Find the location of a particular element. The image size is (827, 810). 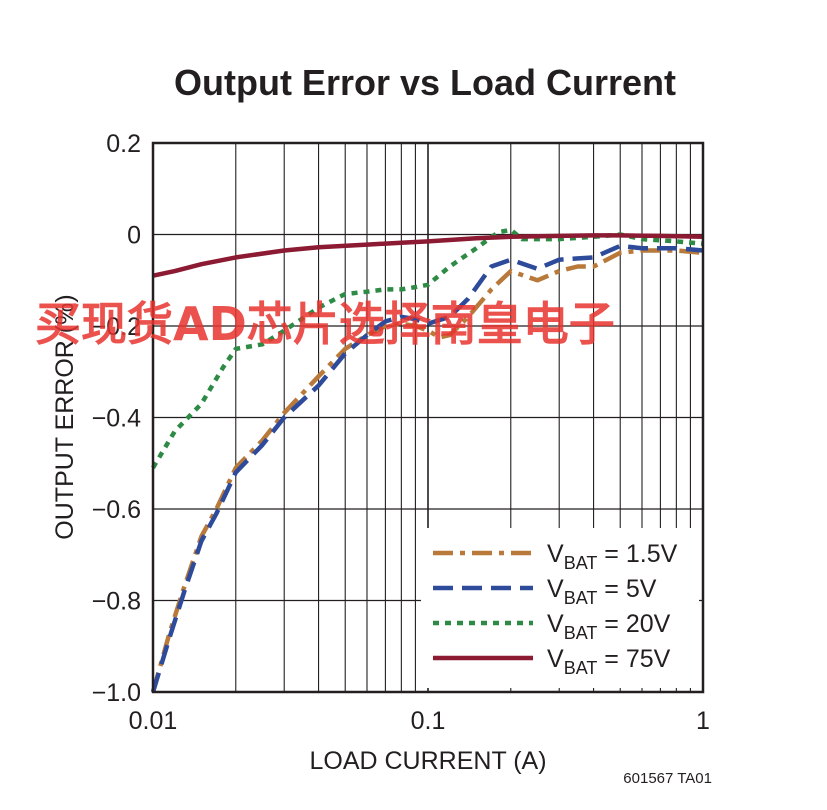

y-tick-label: −0.2 is located at coordinates (116, 327).